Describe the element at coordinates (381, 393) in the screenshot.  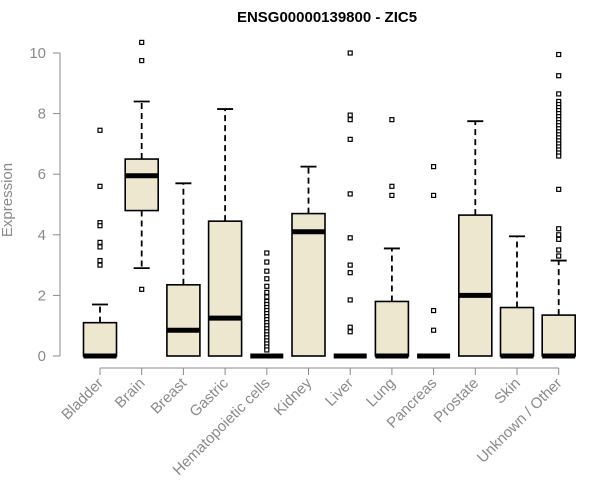
I see `x-tick-label-lung: Lung` at that location.